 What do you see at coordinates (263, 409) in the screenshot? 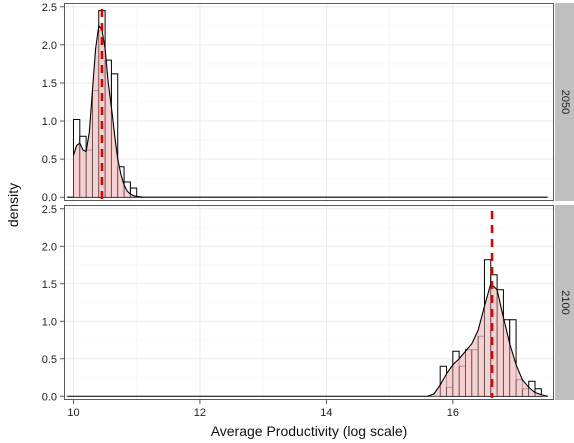
I see `x-axis: 10 12 14 16` at bounding box center [263, 409].